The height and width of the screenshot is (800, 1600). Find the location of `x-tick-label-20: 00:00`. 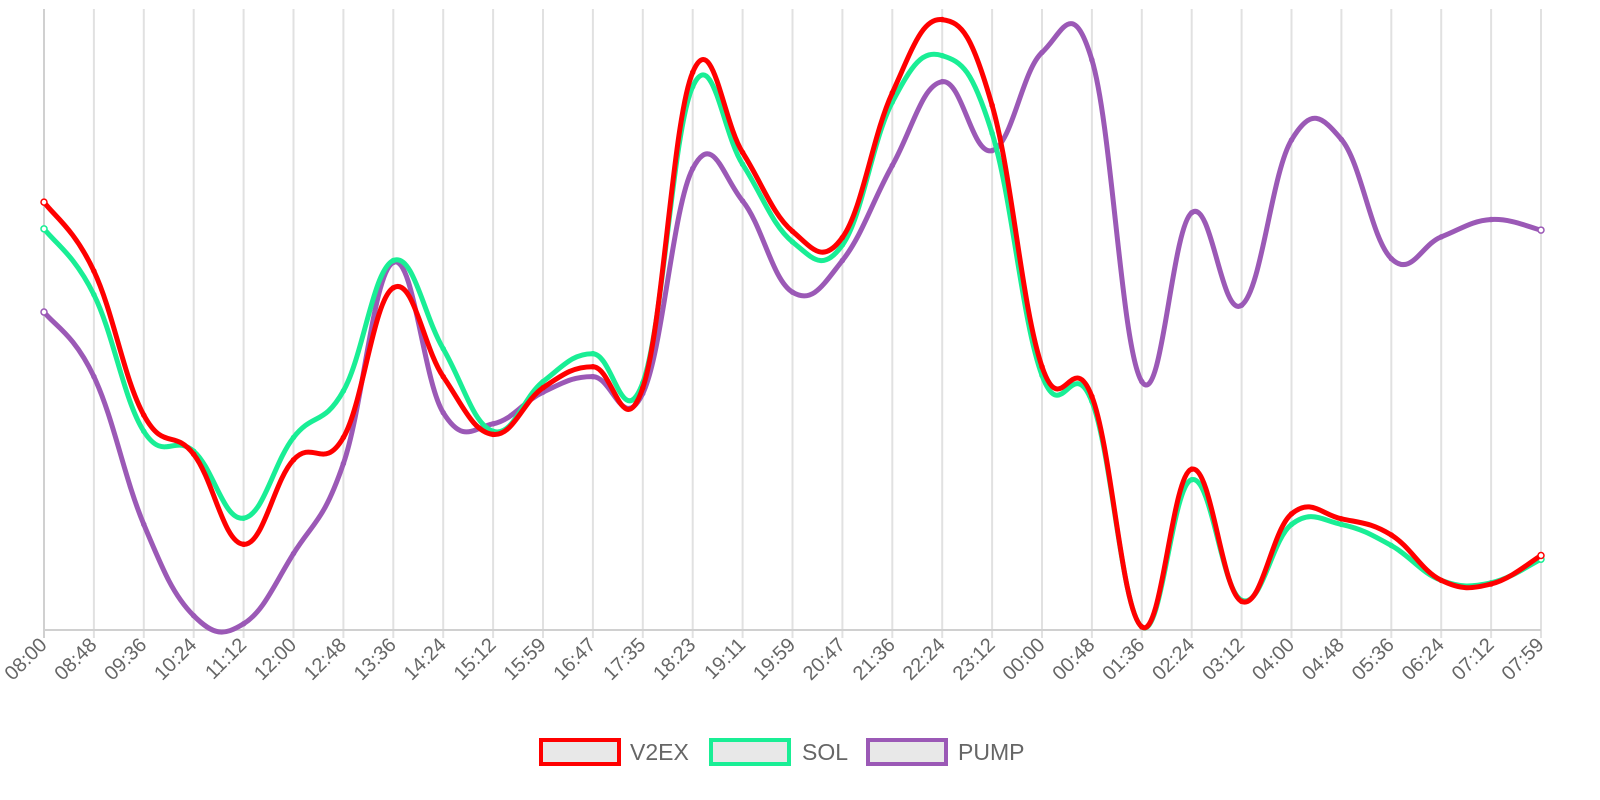

x-tick-label-20: 00:00 is located at coordinates (1024, 659).